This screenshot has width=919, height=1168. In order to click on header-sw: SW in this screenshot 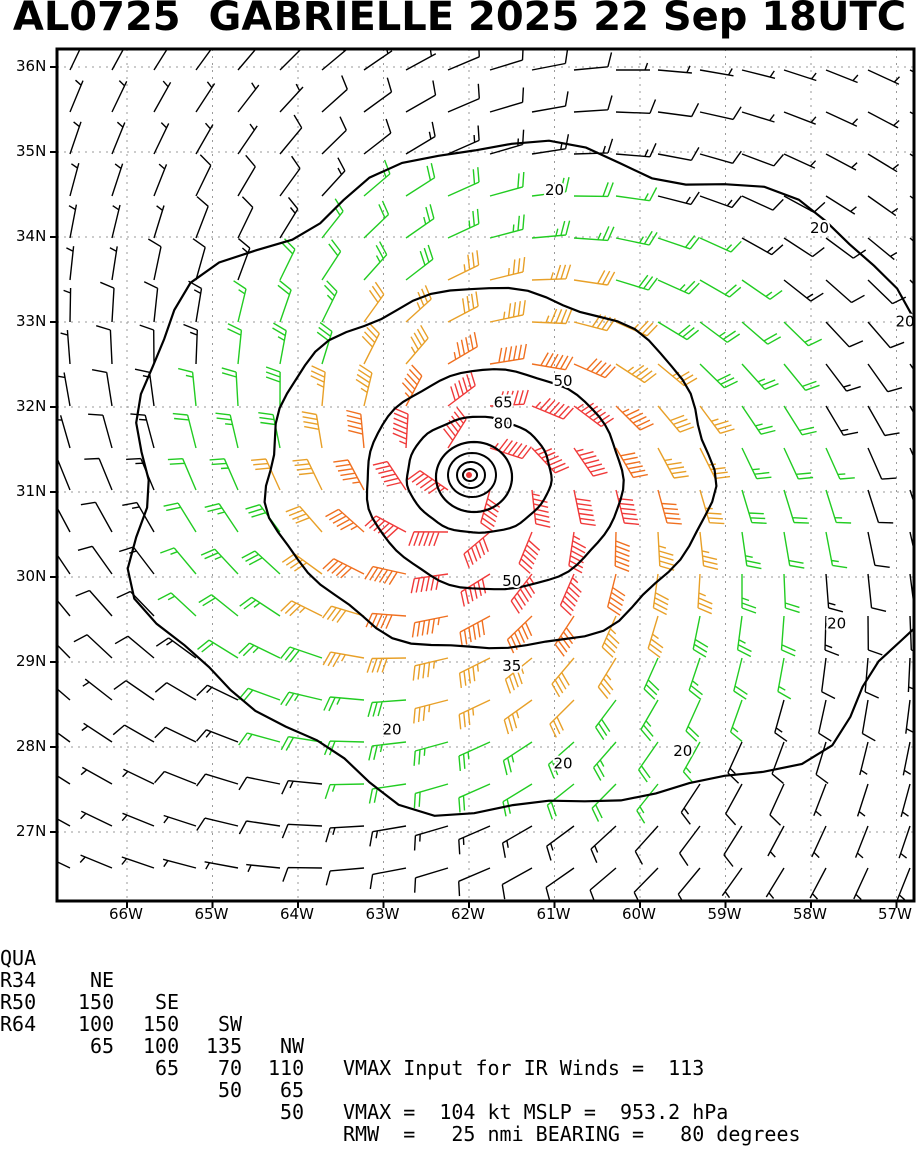, I will do `click(230, 1024)`.